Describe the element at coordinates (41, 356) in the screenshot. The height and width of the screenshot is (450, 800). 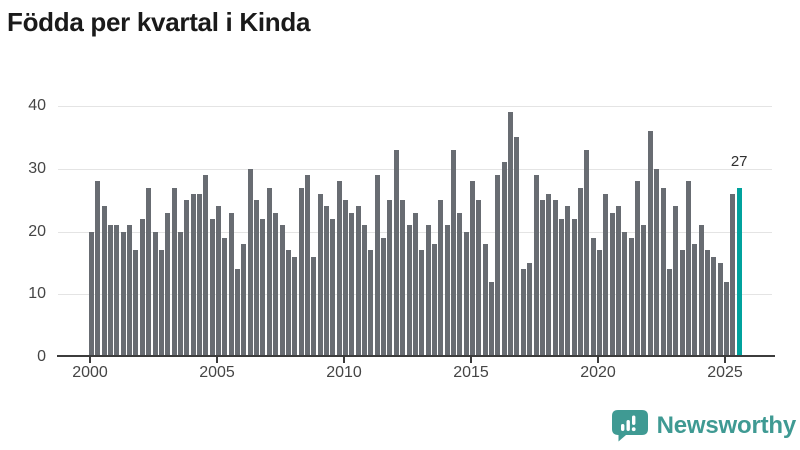
I see `y-axis-label: 0` at that location.